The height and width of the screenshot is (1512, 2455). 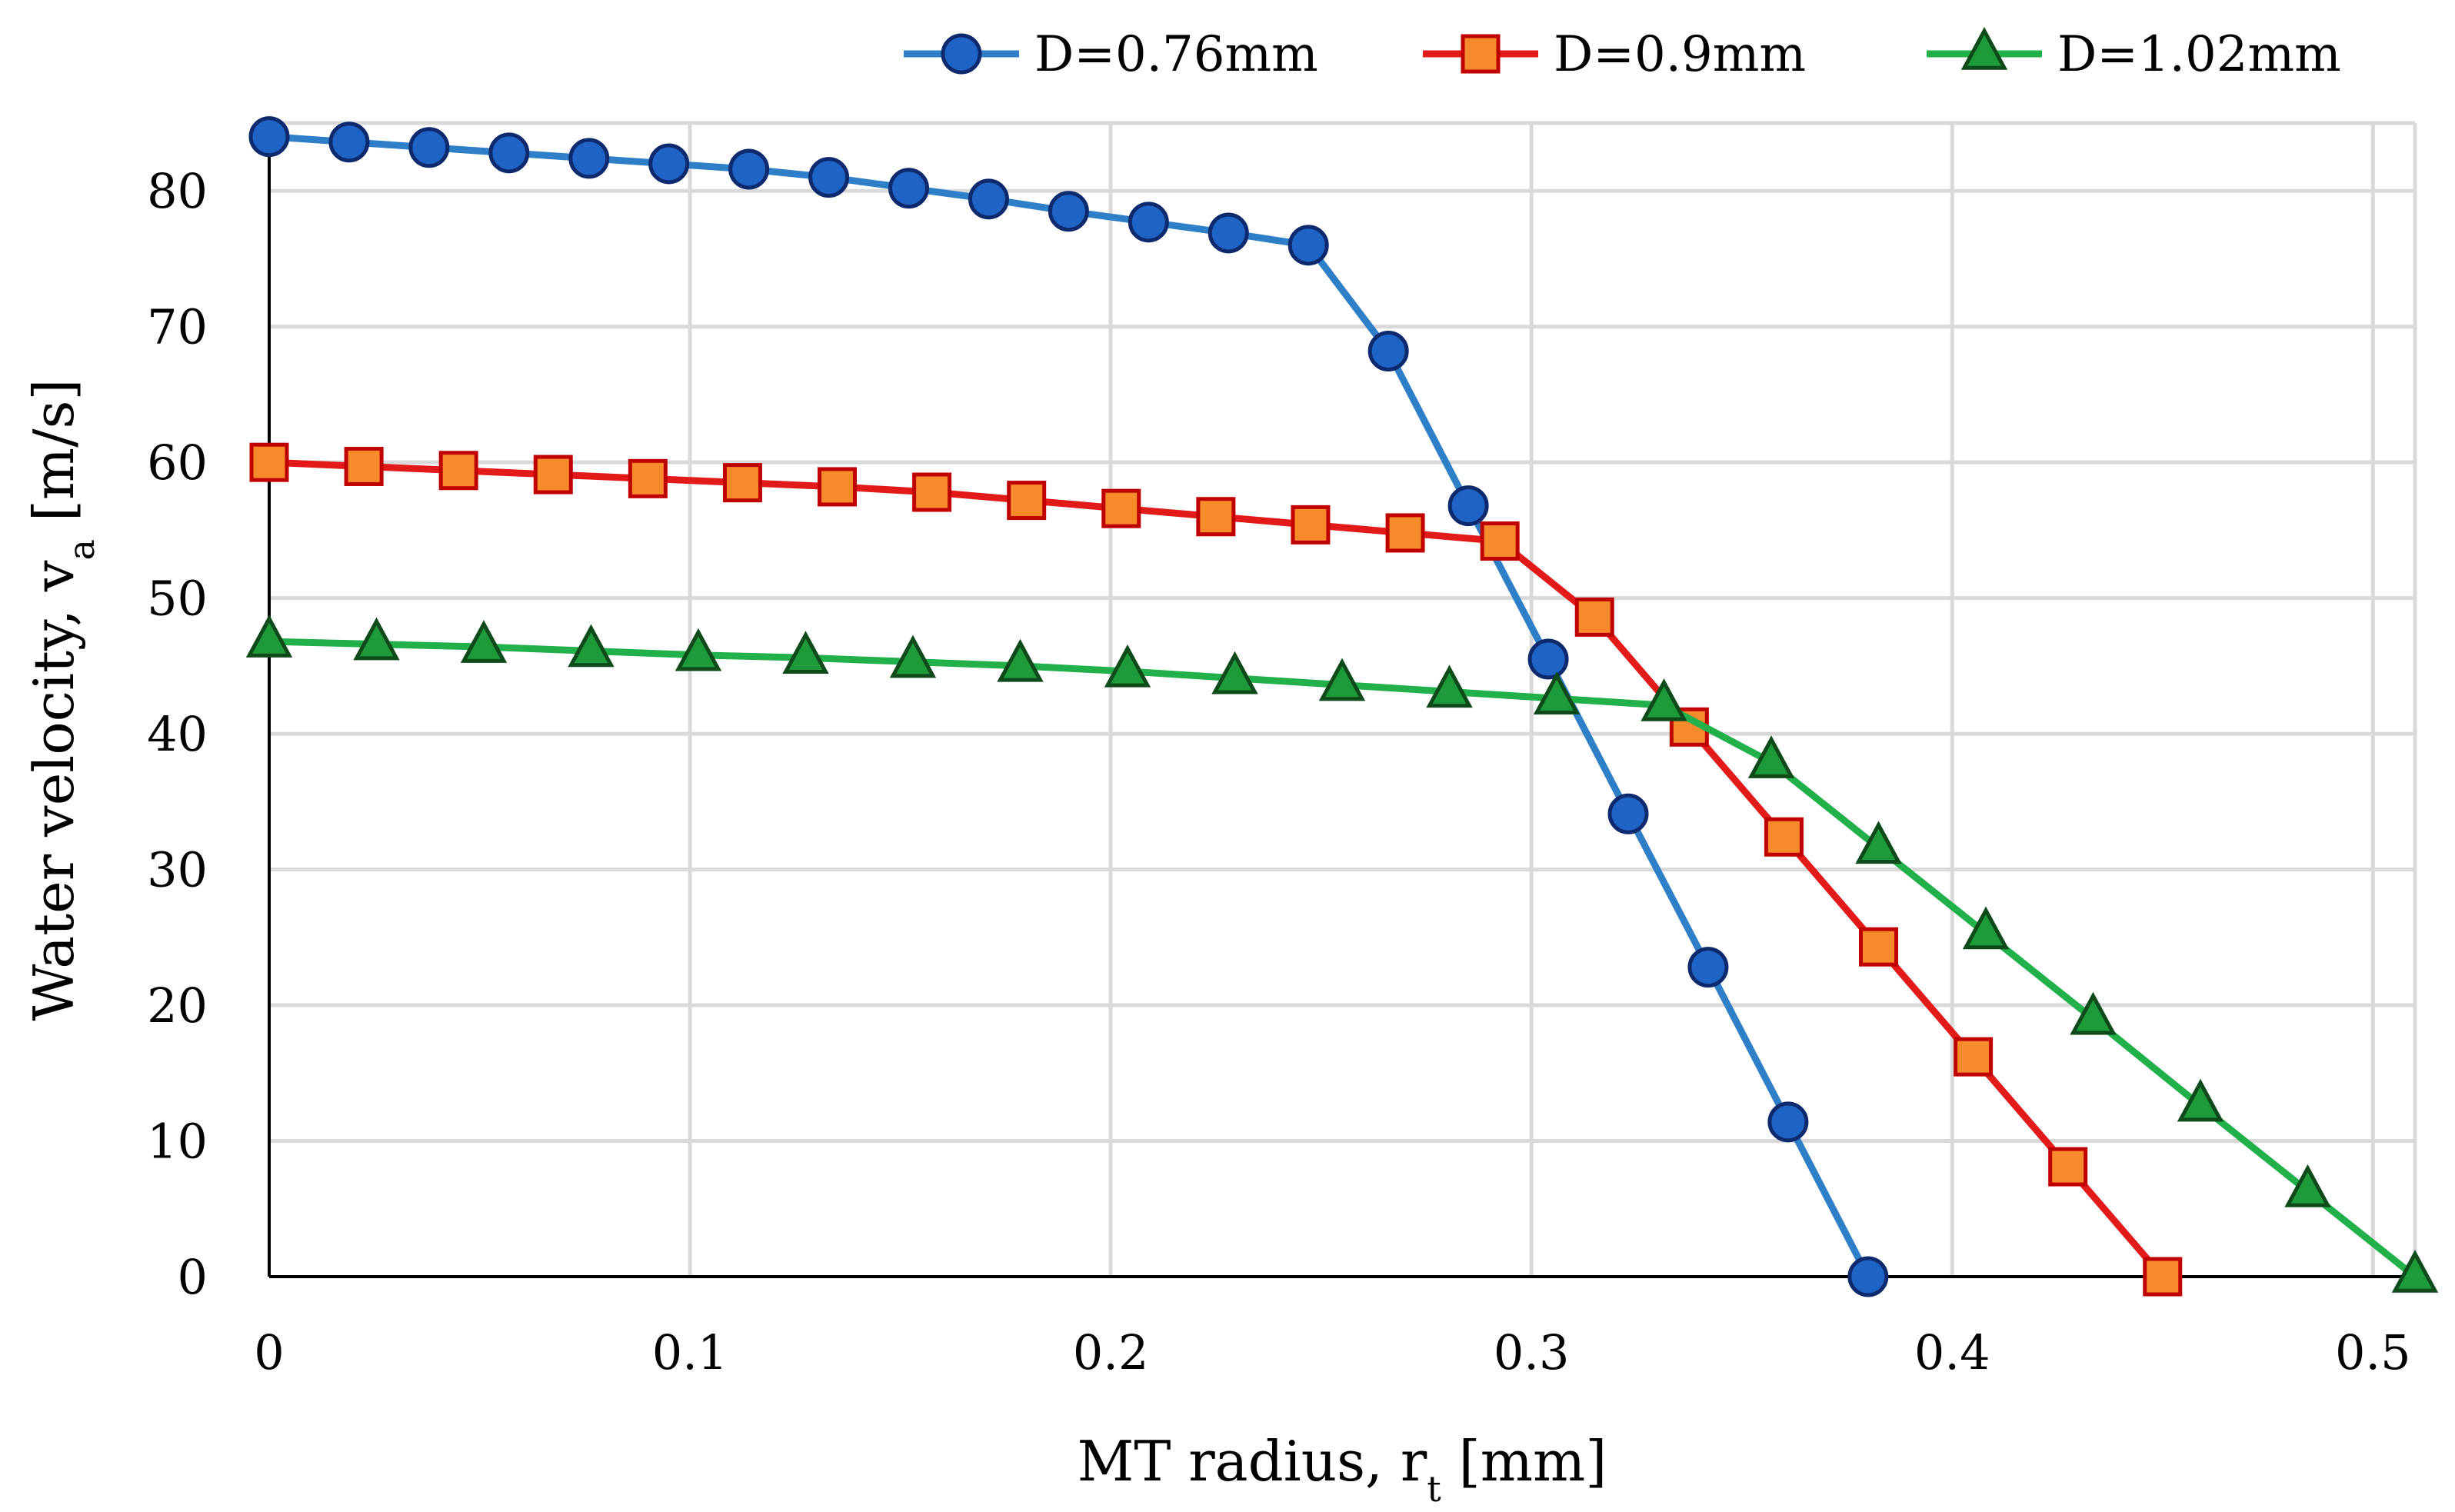 I want to click on y-tick-label: 40, so click(x=177, y=734).